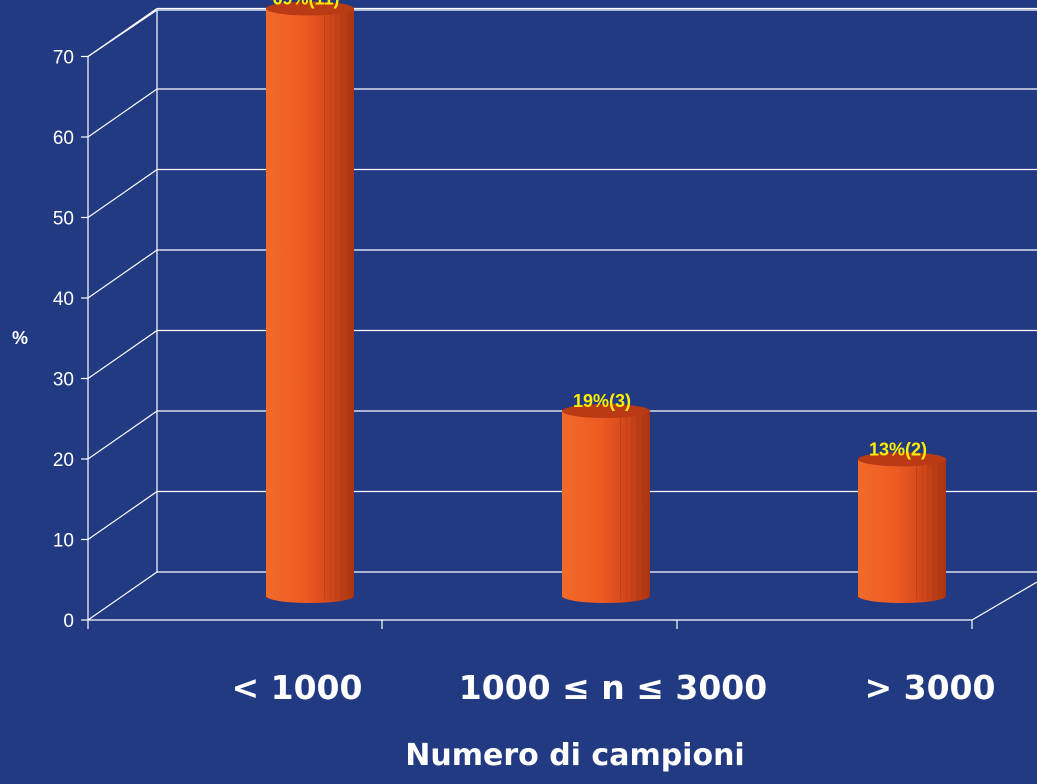 Image resolution: width=1037 pixels, height=784 pixels. What do you see at coordinates (63, 299) in the screenshot?
I see `y-tick-label: 40` at bounding box center [63, 299].